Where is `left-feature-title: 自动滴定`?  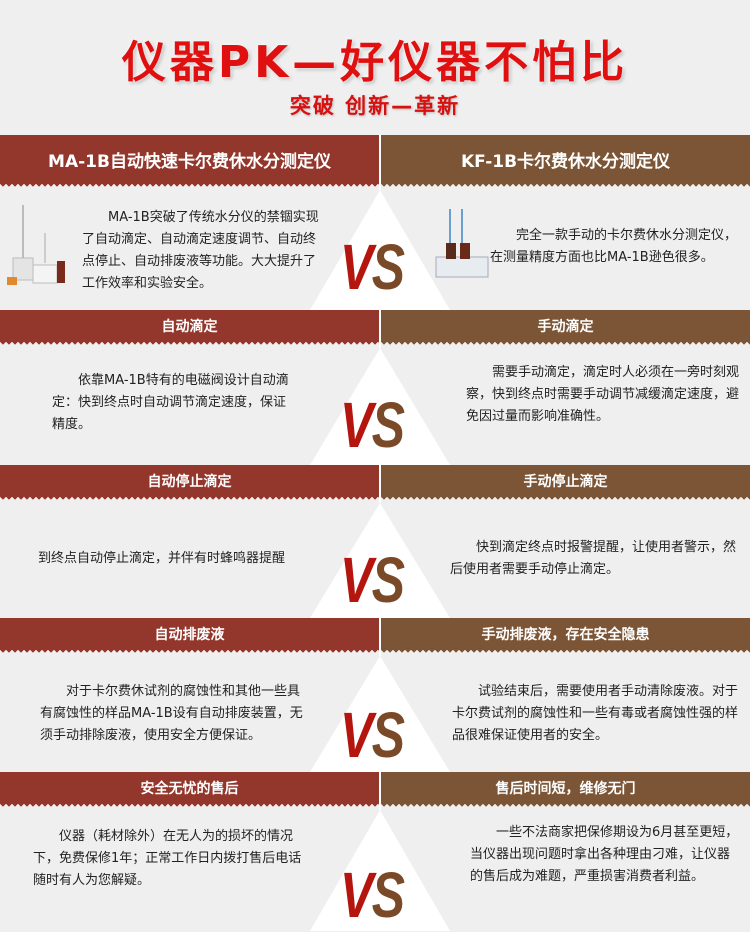
left-feature-title: 自动滴定 is located at coordinates (189, 329).